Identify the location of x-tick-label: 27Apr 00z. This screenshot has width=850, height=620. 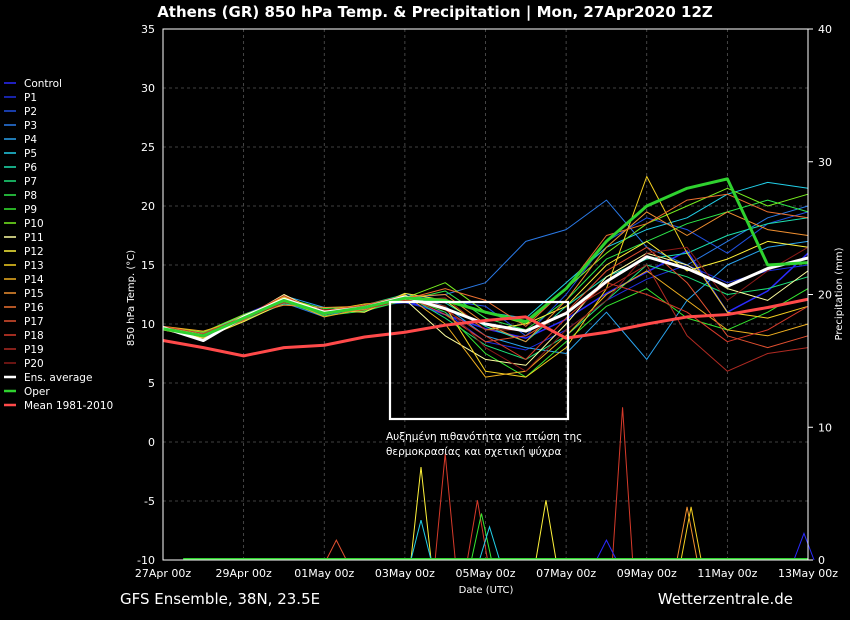
(163, 573).